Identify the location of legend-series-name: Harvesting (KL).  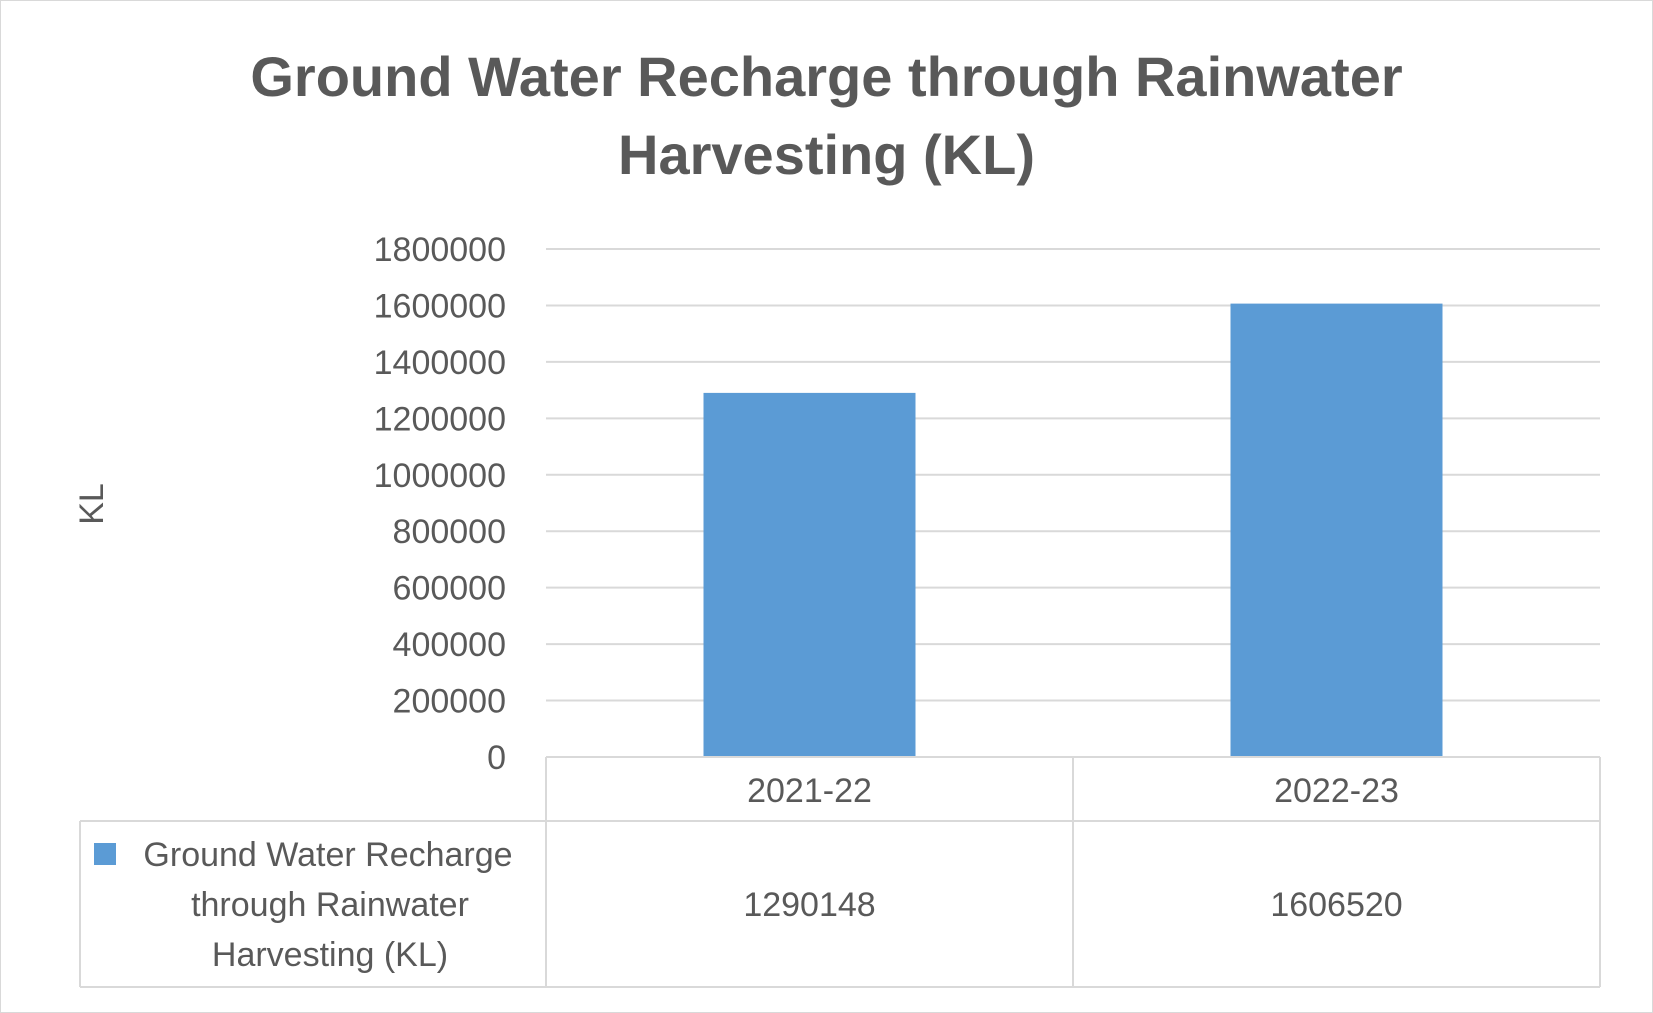
(330, 955).